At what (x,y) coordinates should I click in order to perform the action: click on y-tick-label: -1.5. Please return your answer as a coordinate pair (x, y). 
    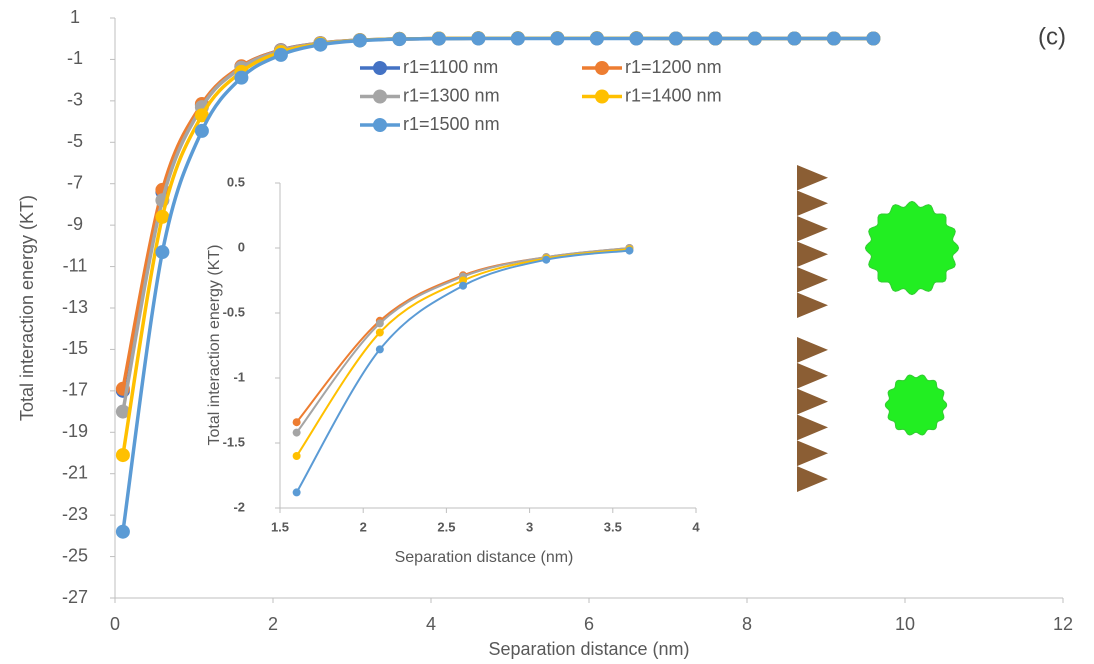
    Looking at the image, I should click on (234, 441).